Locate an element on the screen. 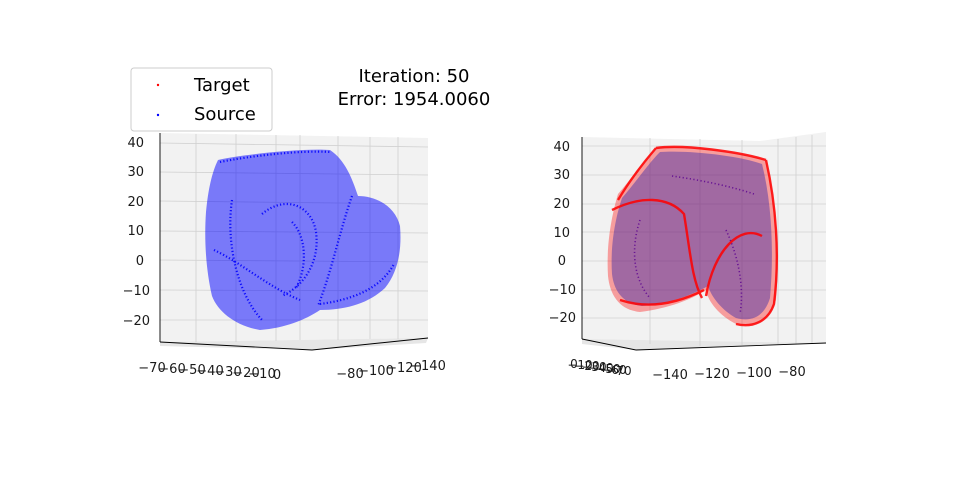 The height and width of the screenshot is (480, 960). legend-source-label: Source is located at coordinates (225, 114).